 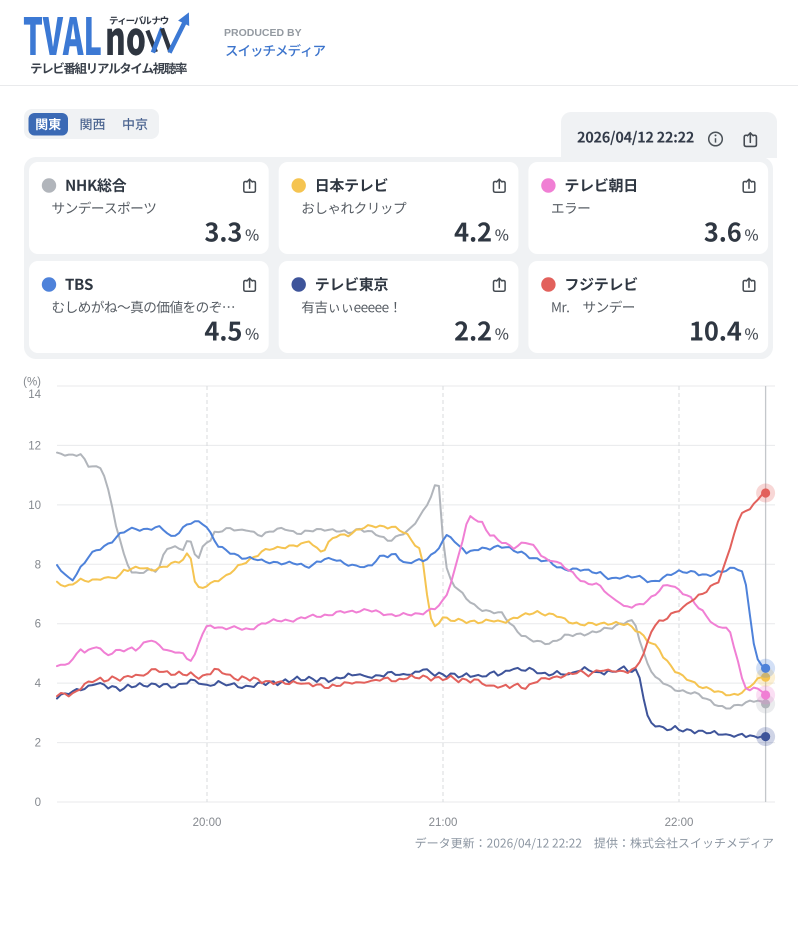 I want to click on svg-text: 8, so click(x=38, y=565).